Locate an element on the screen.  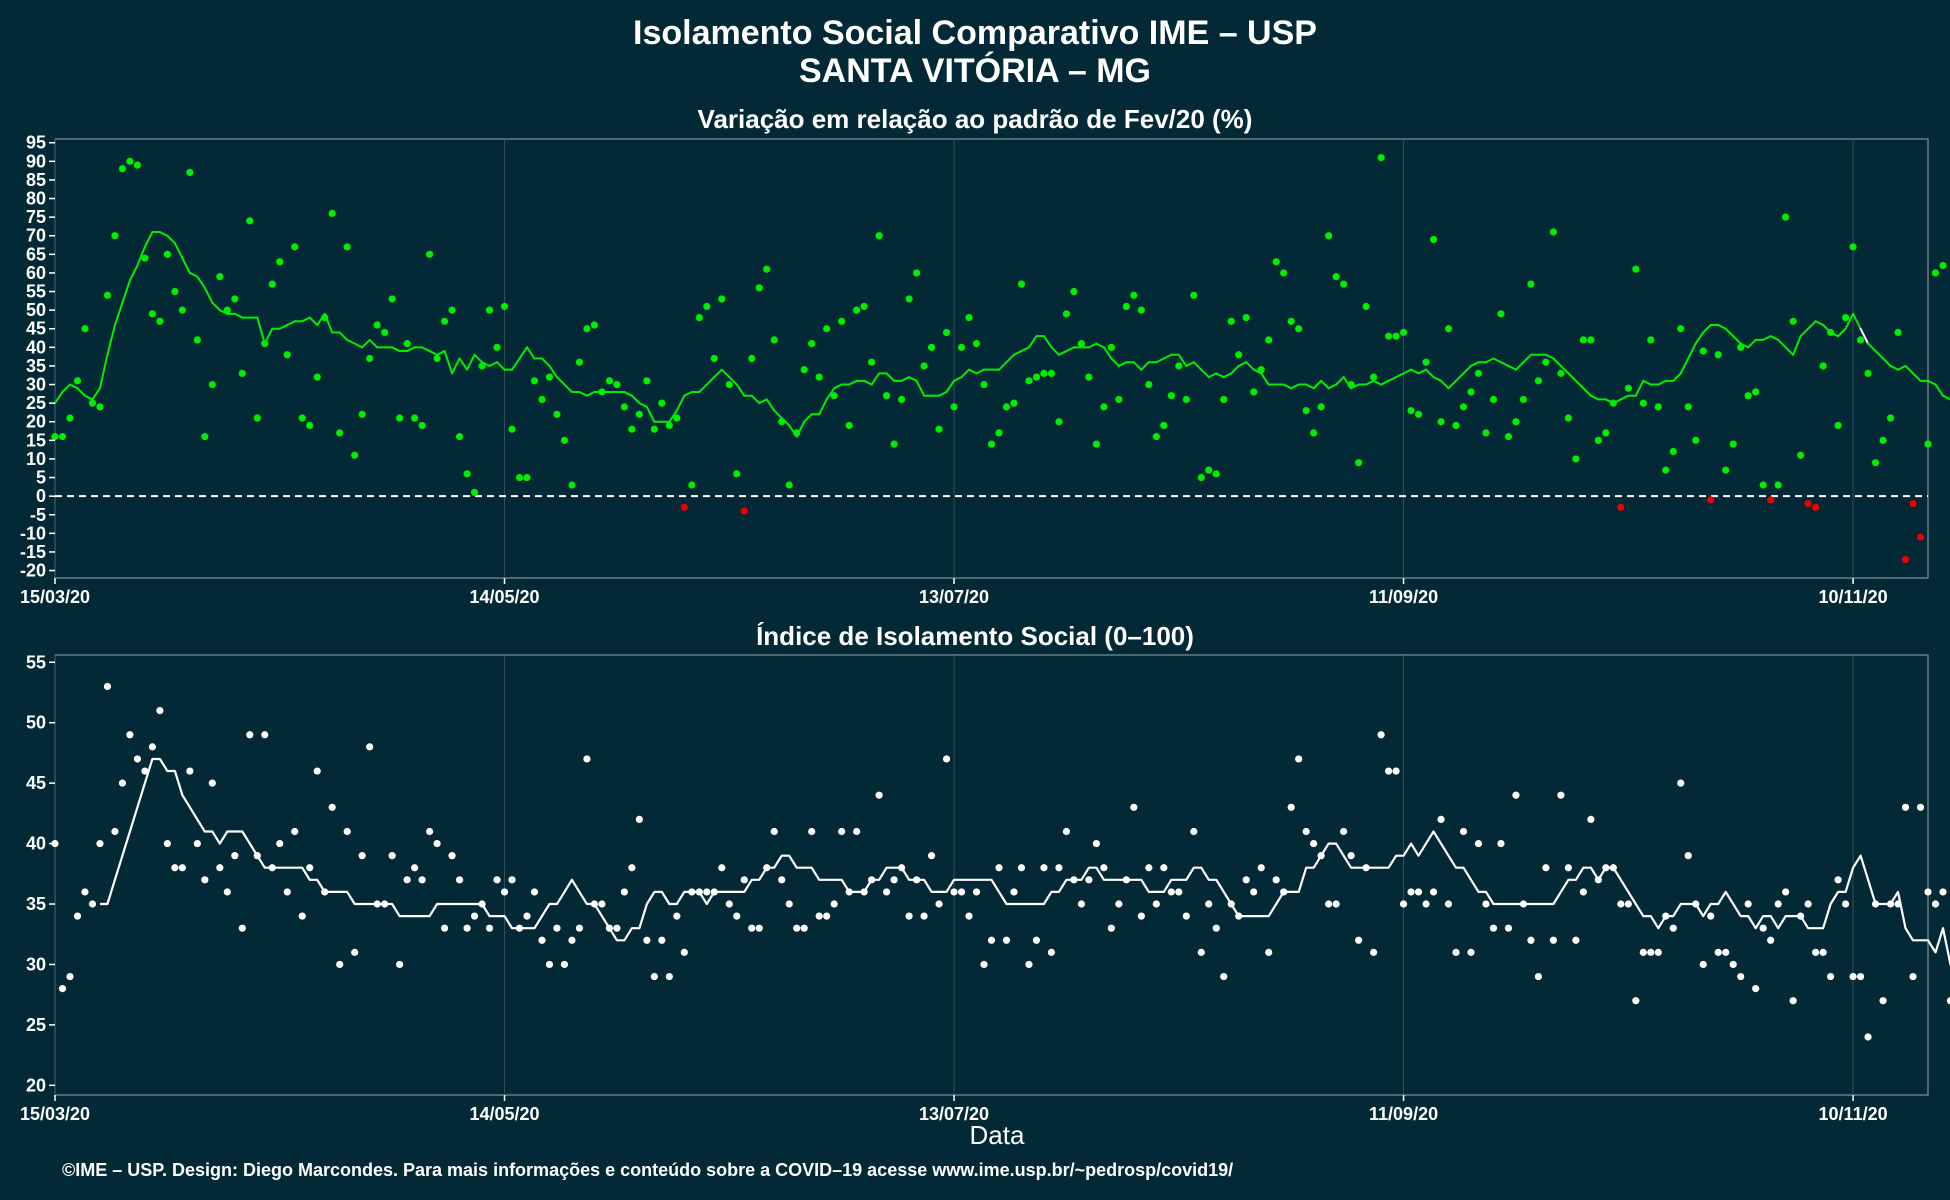
y-tick-label: 5 is located at coordinates (41, 478).